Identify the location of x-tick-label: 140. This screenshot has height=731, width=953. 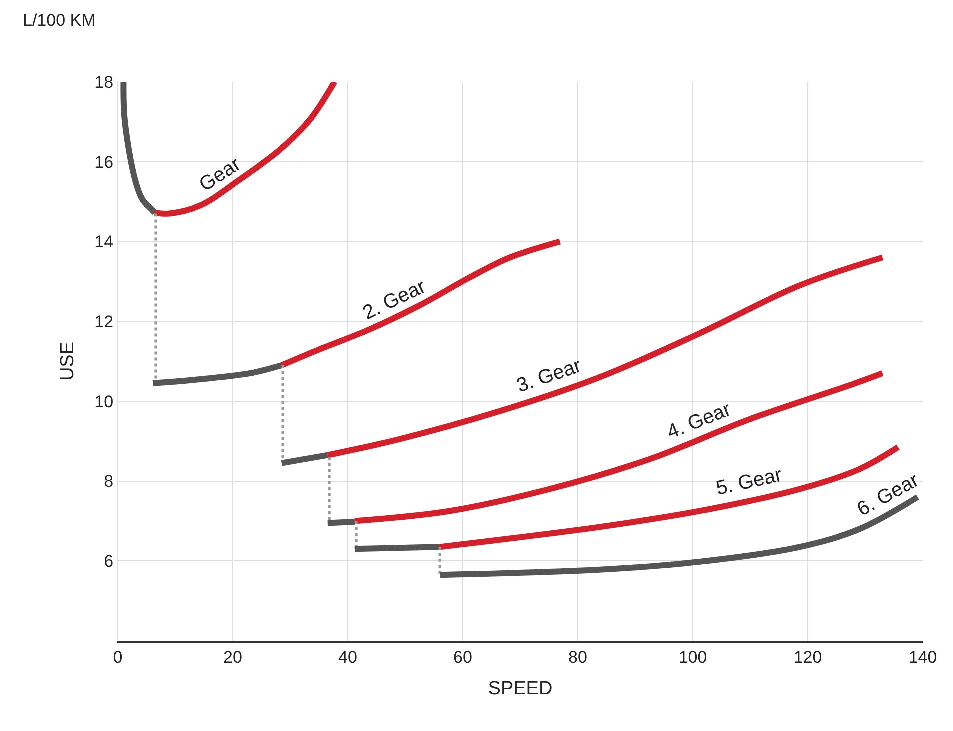
(923, 658).